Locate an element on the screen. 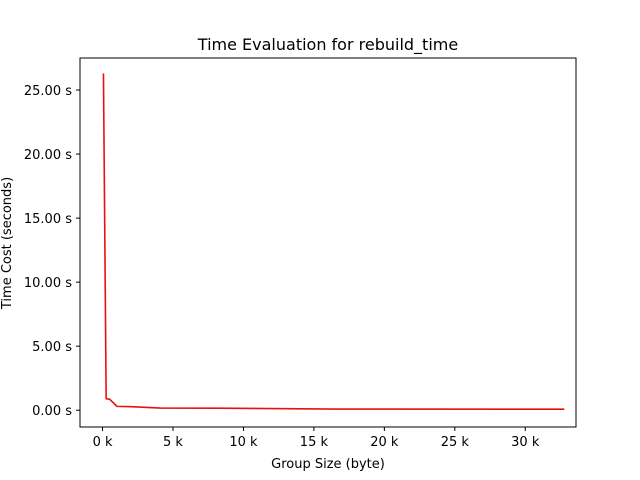  y-tick-label: 15.00 s is located at coordinates (48, 219).